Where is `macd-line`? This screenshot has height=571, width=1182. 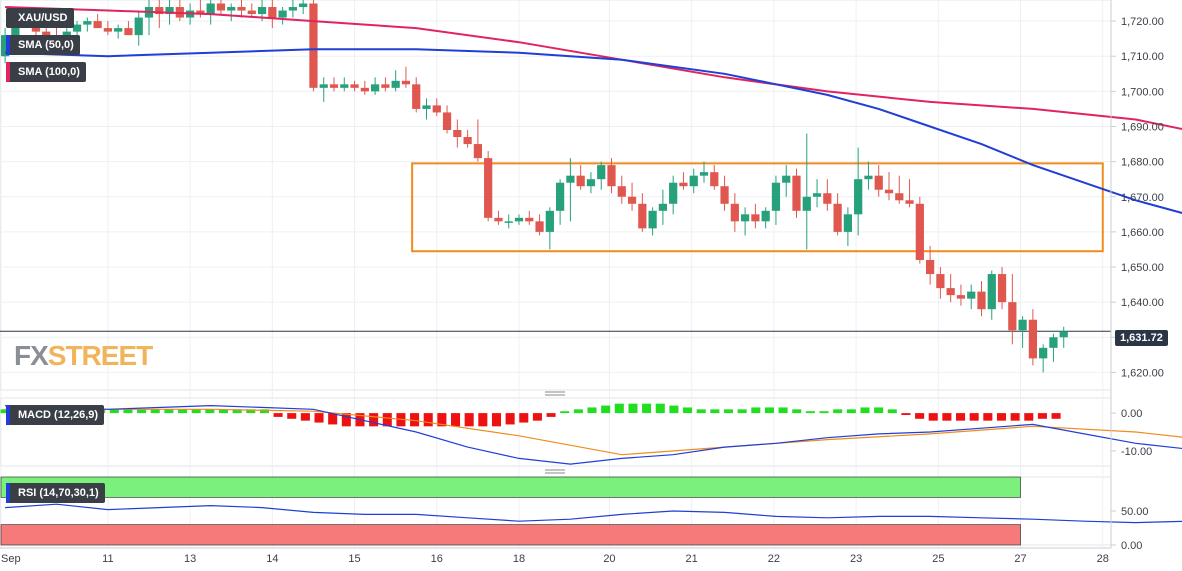
macd-line is located at coordinates (593, 434).